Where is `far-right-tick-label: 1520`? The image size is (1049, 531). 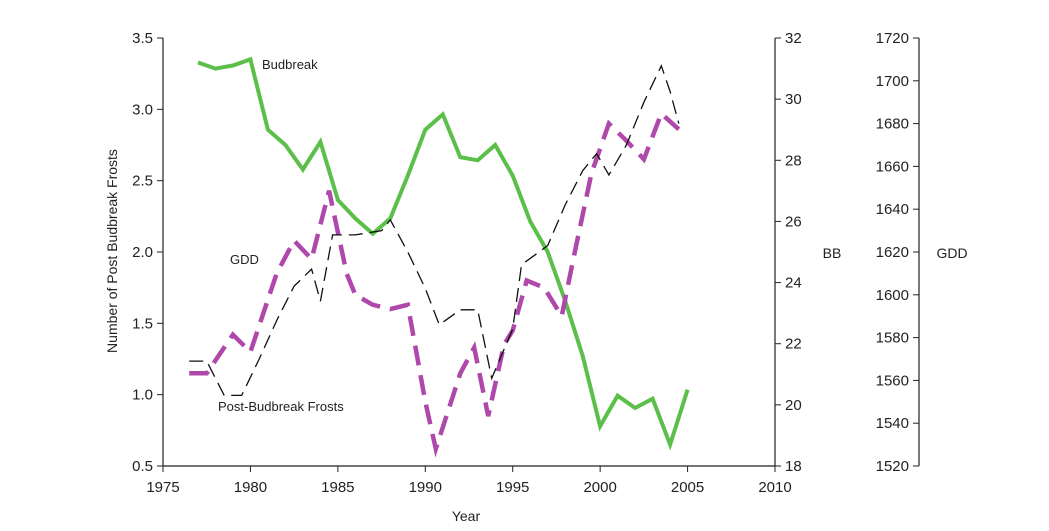
far-right-tick-label: 1520 is located at coordinates (892, 466).